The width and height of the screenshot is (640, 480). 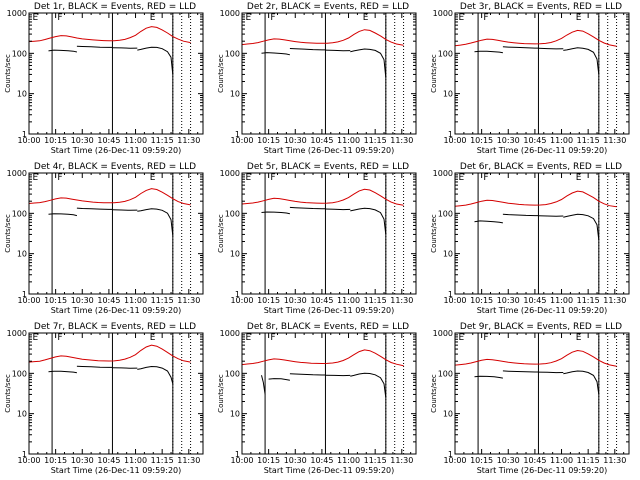 I want to click on chart-title: Det 7r, BLACK = Events, RED = LLD, so click(x=115, y=327).